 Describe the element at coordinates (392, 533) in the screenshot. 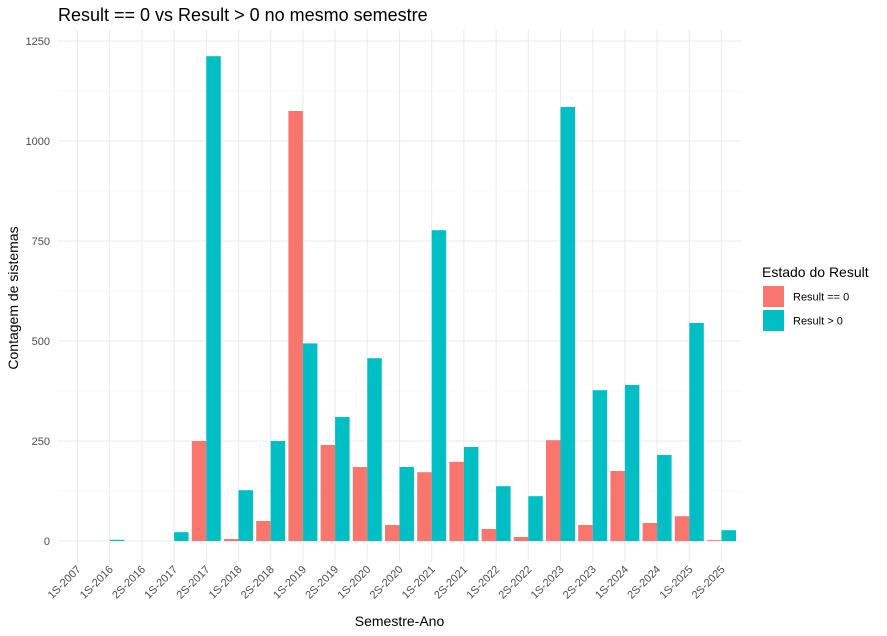

I see `bar-result-eq-0-2S-2020` at that location.